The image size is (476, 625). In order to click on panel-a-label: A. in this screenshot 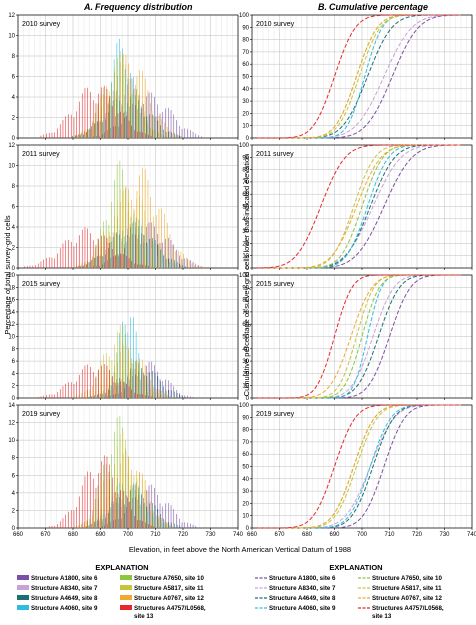, I will do `click(88, 7)`.